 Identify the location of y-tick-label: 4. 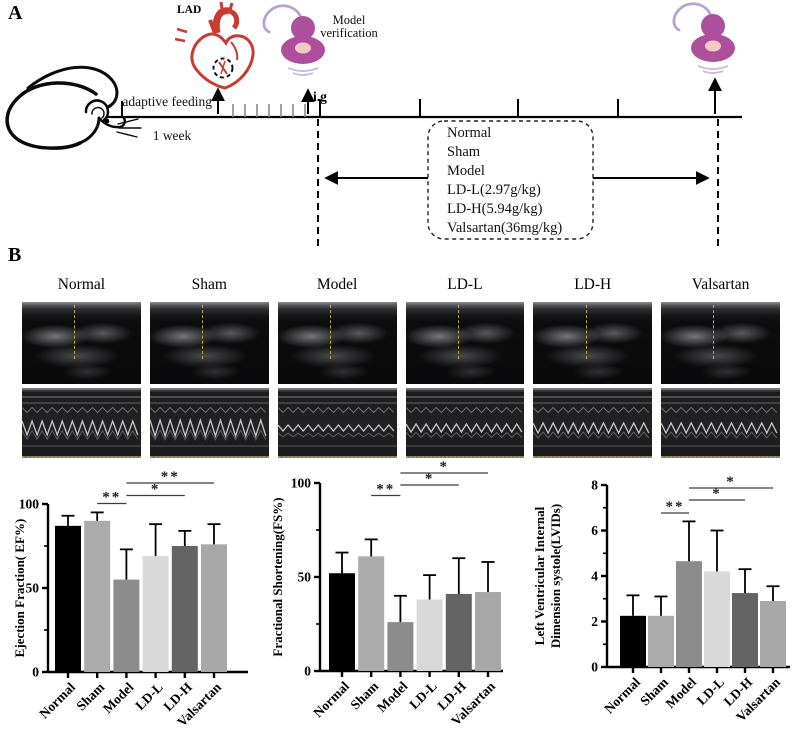
(594, 576).